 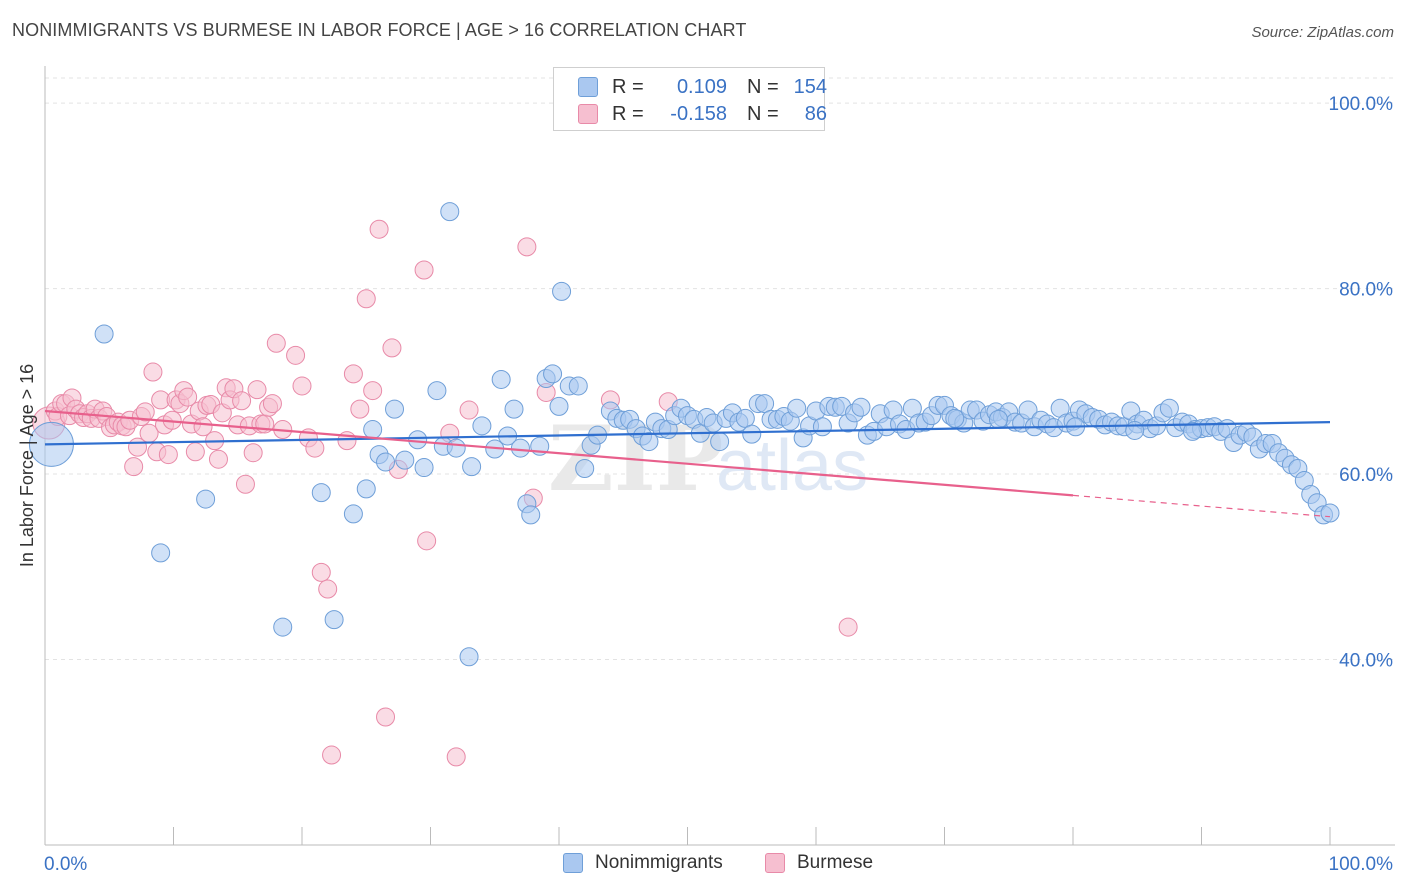 I want to click on n-value: 154, so click(x=810, y=86).